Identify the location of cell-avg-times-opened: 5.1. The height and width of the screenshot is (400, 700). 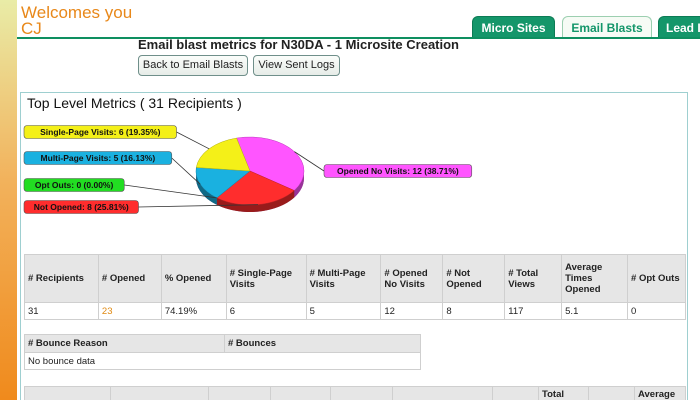
(595, 311).